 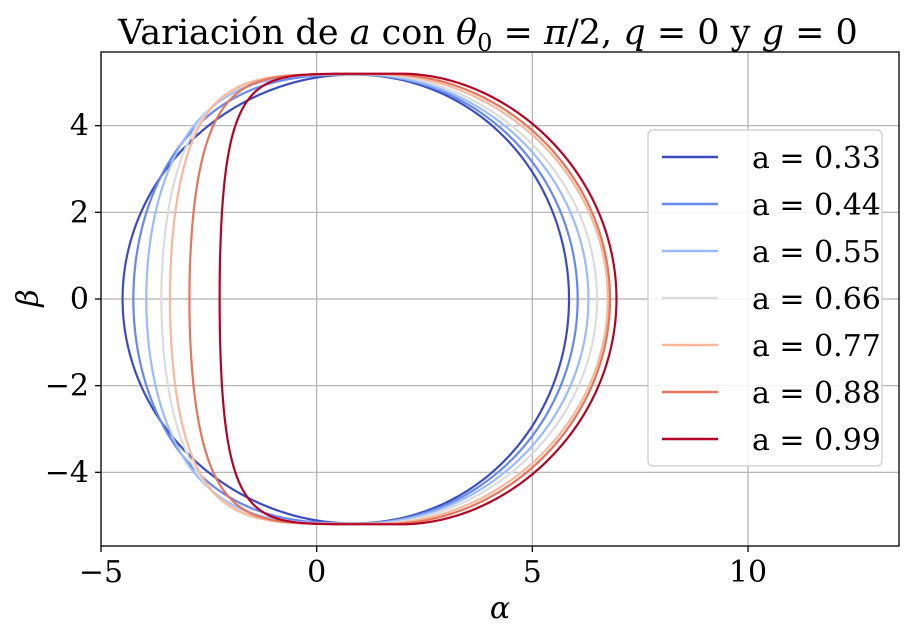 I want to click on y-axis-title: β, so click(x=28, y=298).